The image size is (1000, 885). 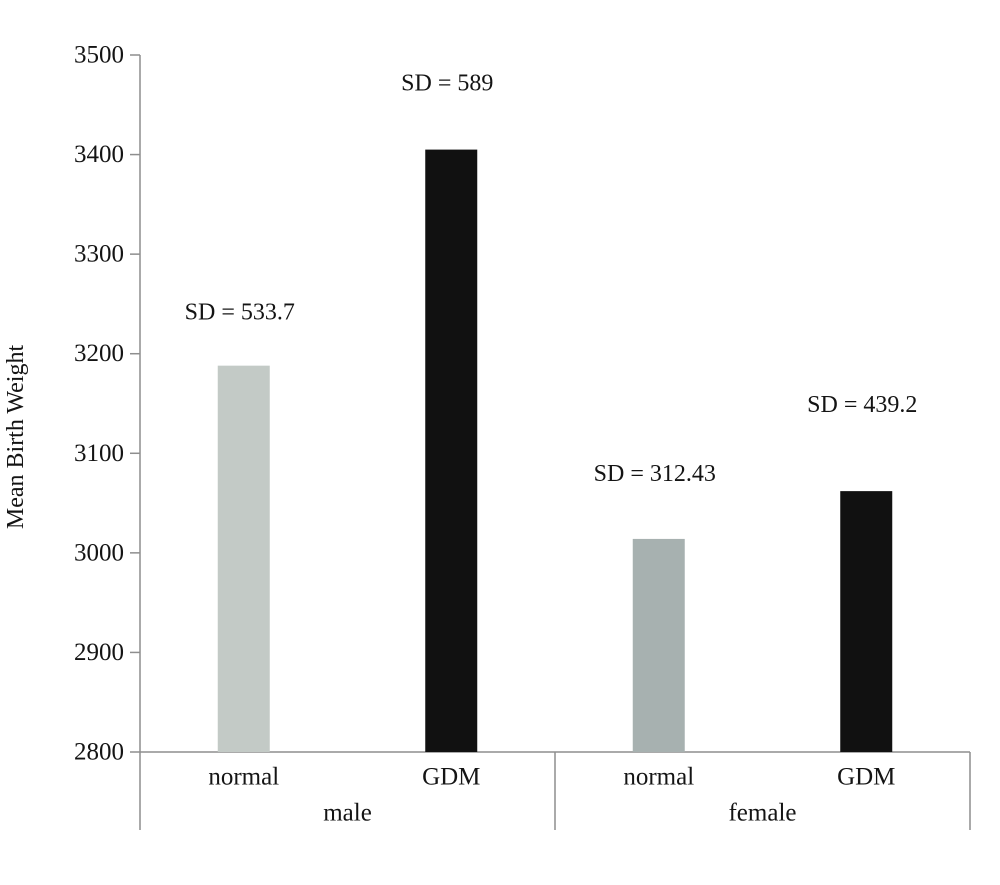 What do you see at coordinates (347, 813) in the screenshot?
I see `group-label-male: male` at bounding box center [347, 813].